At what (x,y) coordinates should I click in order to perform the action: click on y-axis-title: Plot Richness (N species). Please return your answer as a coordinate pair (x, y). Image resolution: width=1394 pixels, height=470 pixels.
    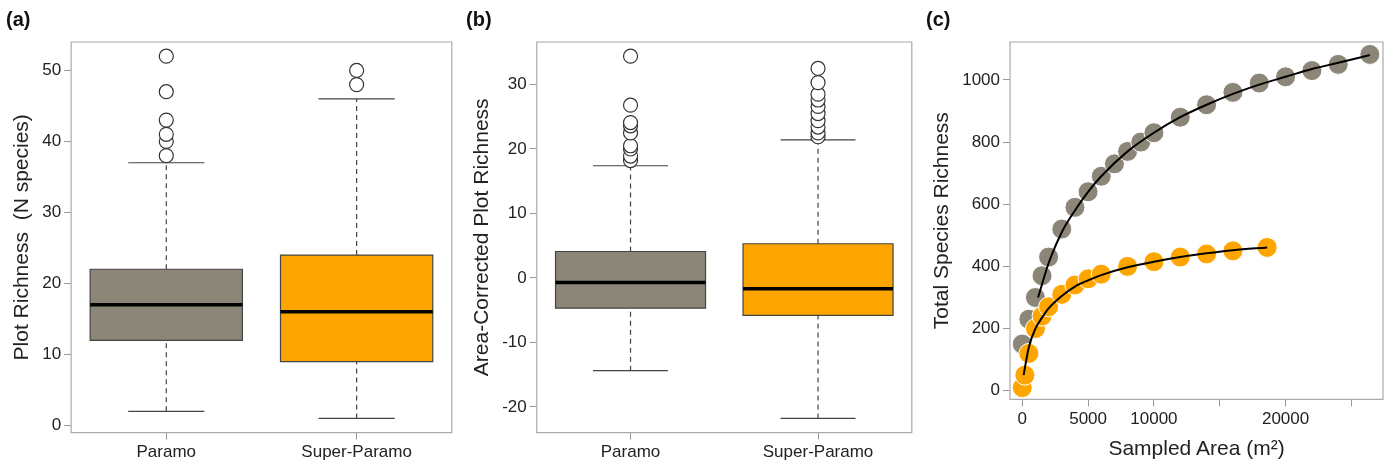
    Looking at the image, I should click on (21, 237).